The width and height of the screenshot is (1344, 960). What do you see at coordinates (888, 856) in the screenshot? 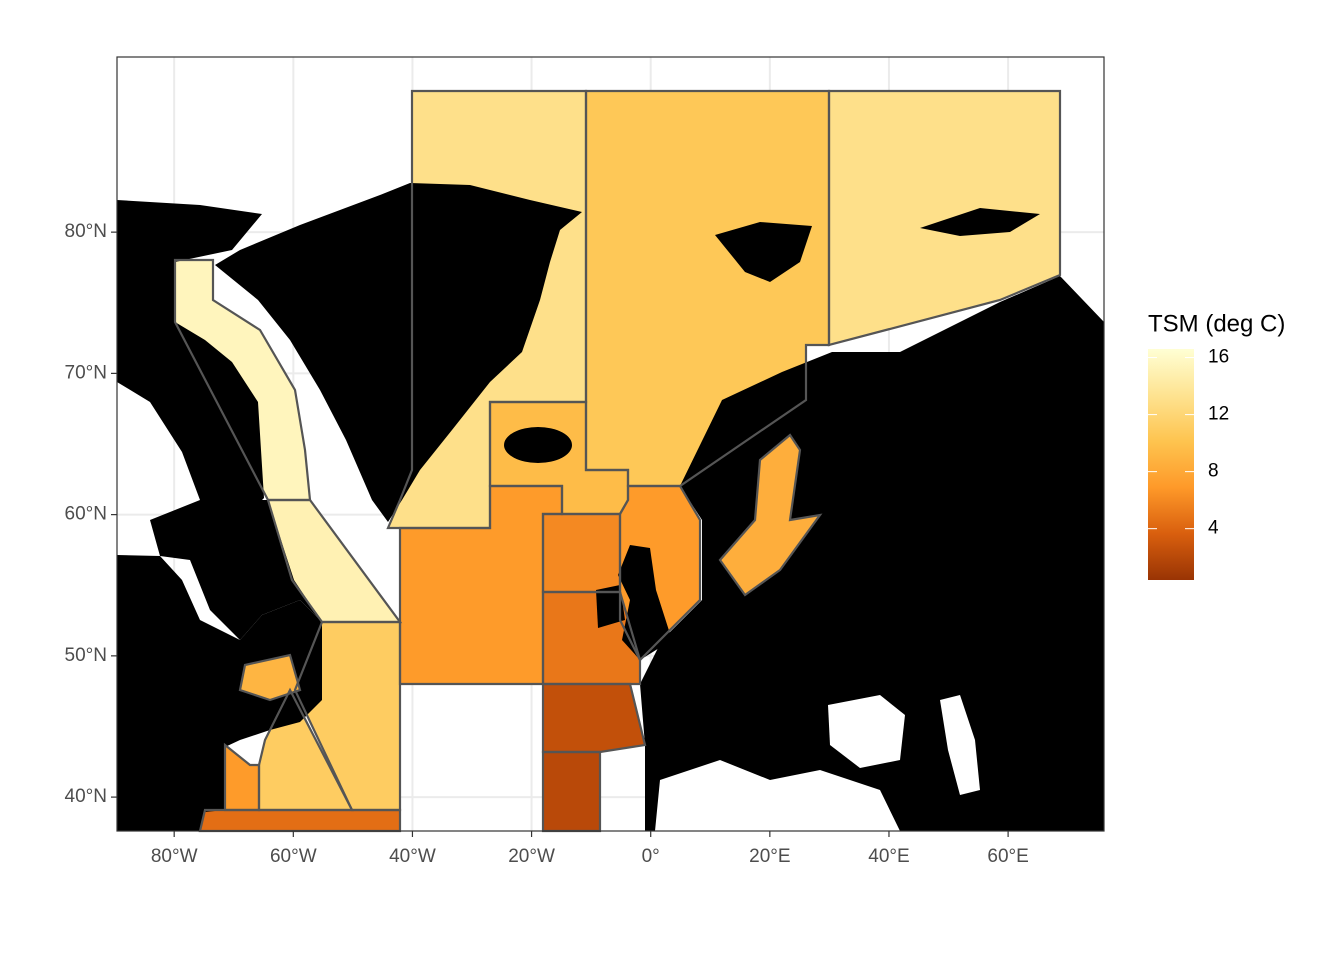
I see `x-tick-label: 40°E` at bounding box center [888, 856].